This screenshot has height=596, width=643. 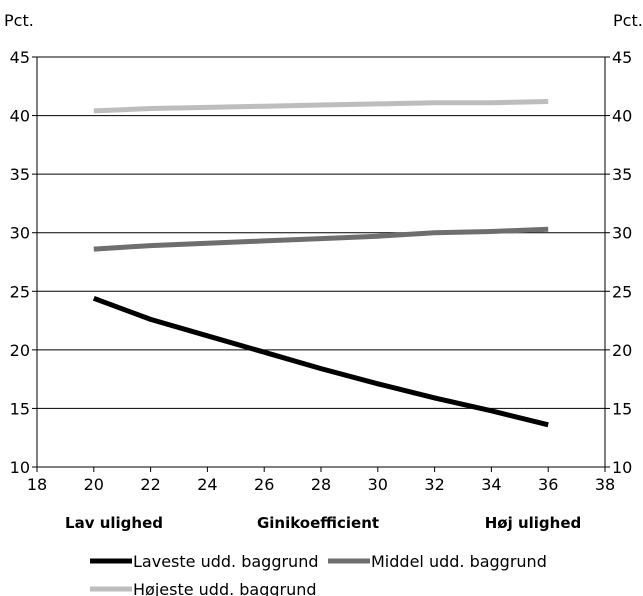 I want to click on x-tick-label: 28, so click(x=321, y=484).